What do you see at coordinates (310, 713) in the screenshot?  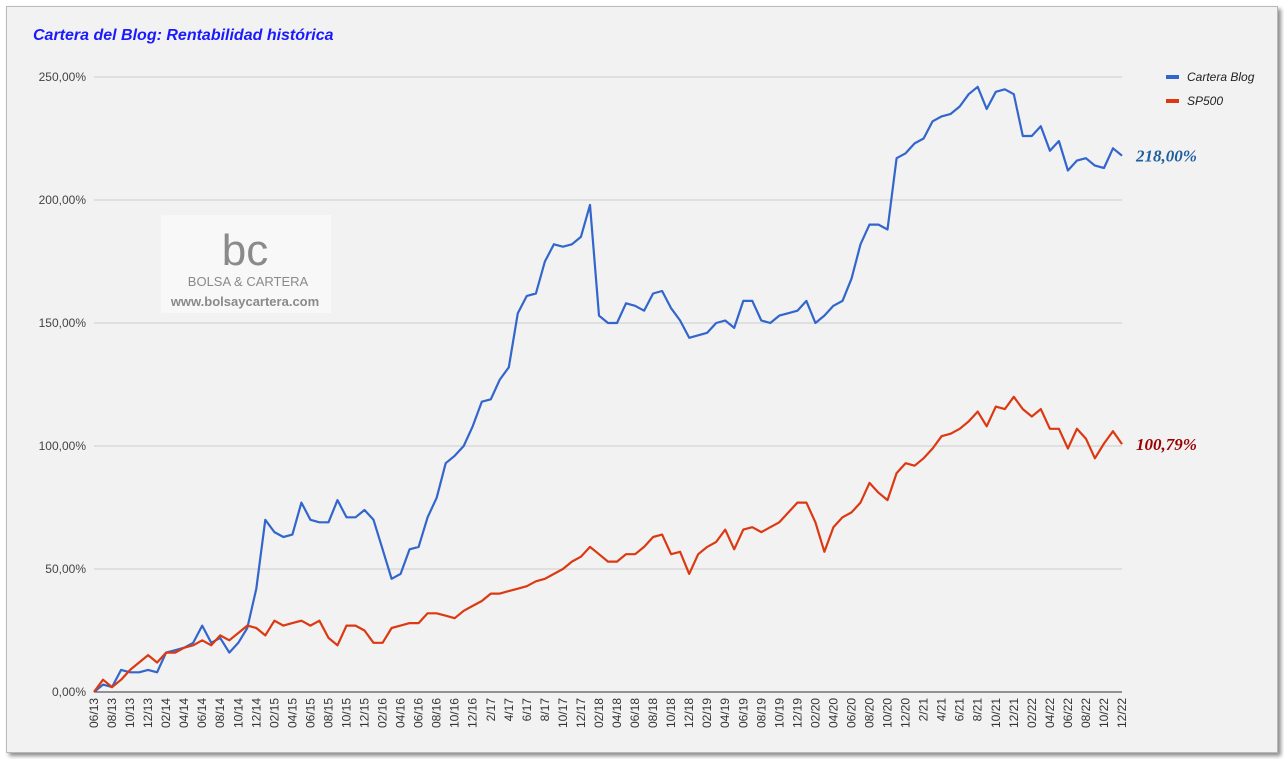 I see `x-tick-label: 06/15` at bounding box center [310, 713].